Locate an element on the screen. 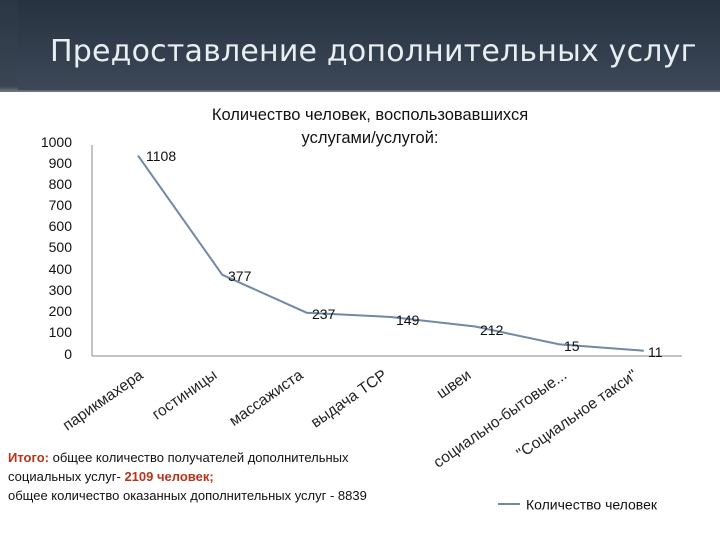 The image size is (720, 540). slide-title: Предоставление дополнительных услуг is located at coordinates (373, 51).